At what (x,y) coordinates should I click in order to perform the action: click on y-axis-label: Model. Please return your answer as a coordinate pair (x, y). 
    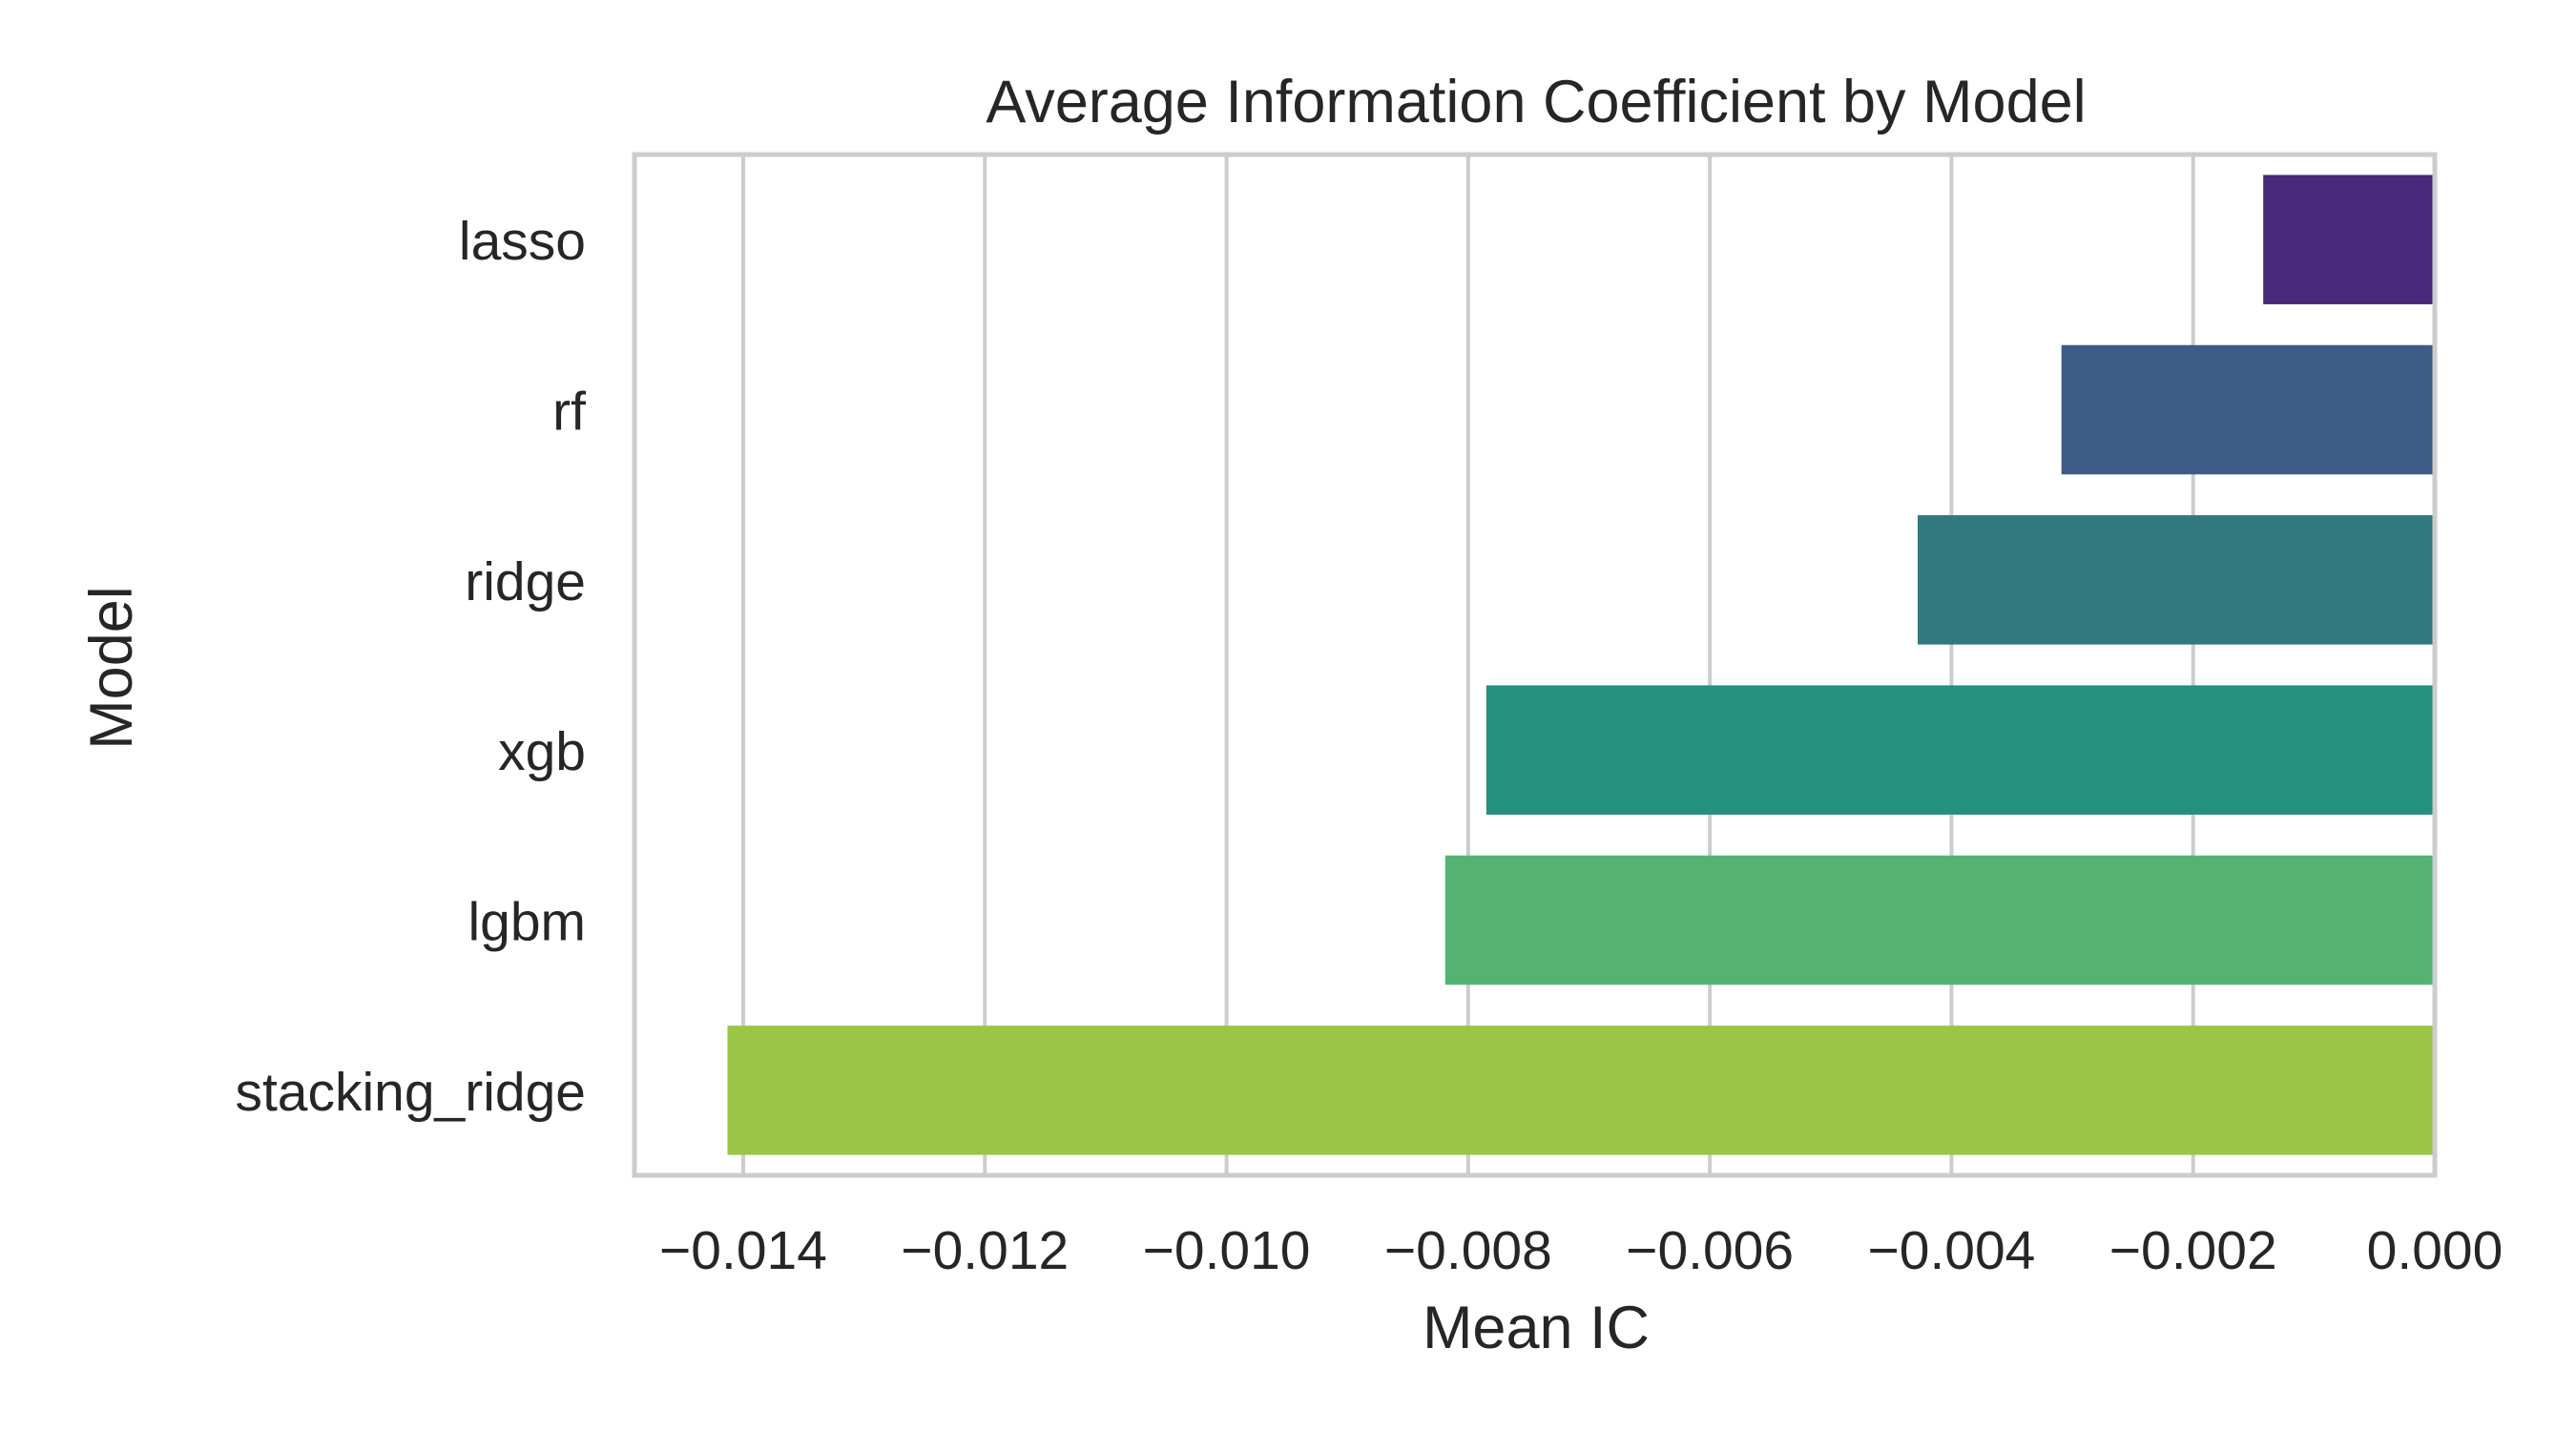
    Looking at the image, I should click on (111, 668).